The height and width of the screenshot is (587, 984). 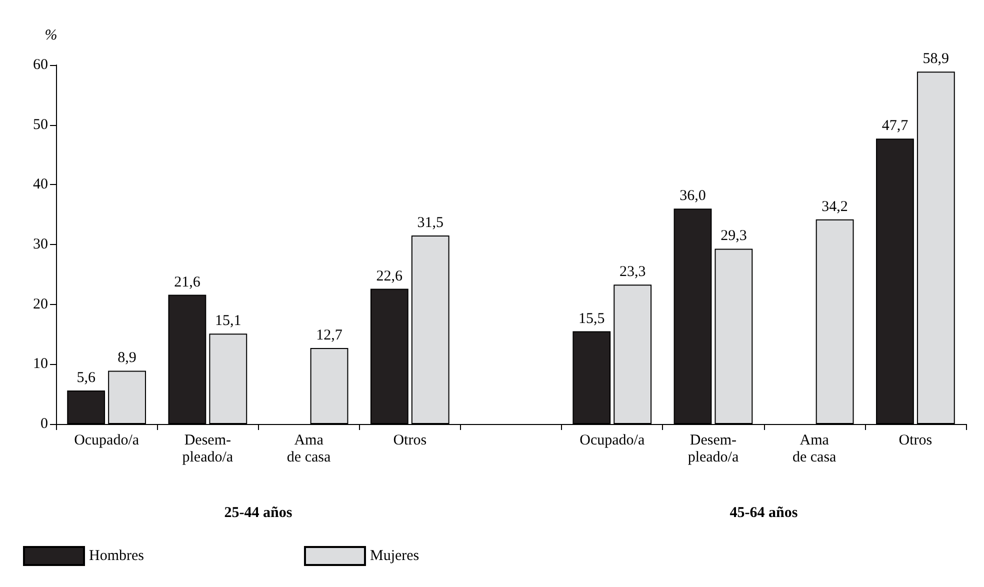 I want to click on text: 25-44 años, so click(x=258, y=513).